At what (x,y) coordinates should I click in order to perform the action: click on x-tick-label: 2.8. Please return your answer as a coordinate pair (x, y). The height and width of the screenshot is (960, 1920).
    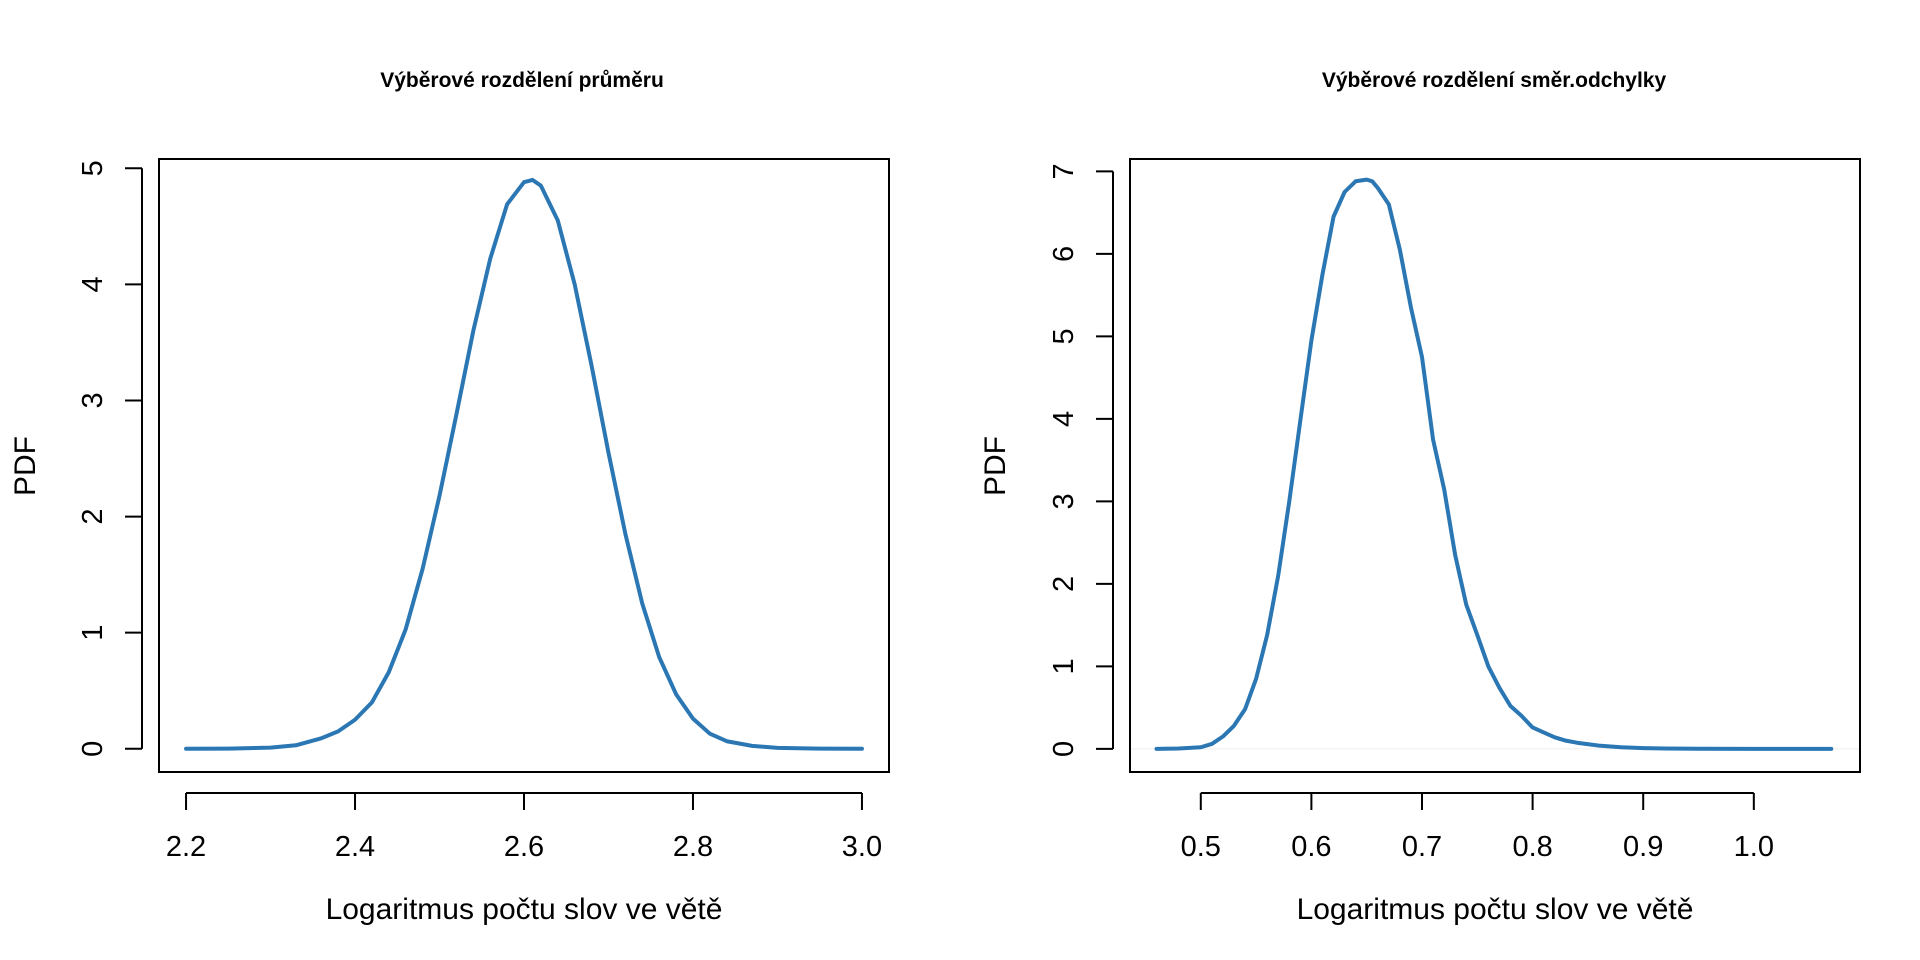
    Looking at the image, I should click on (693, 847).